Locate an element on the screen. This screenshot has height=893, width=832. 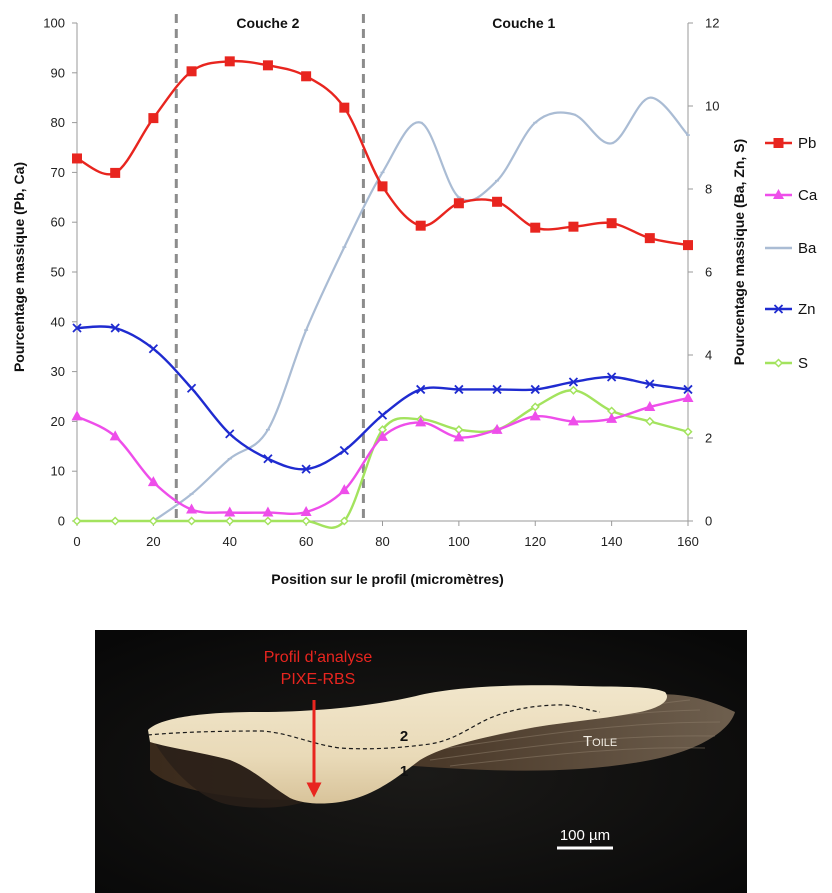
legend-label: Ba is located at coordinates (807, 248).